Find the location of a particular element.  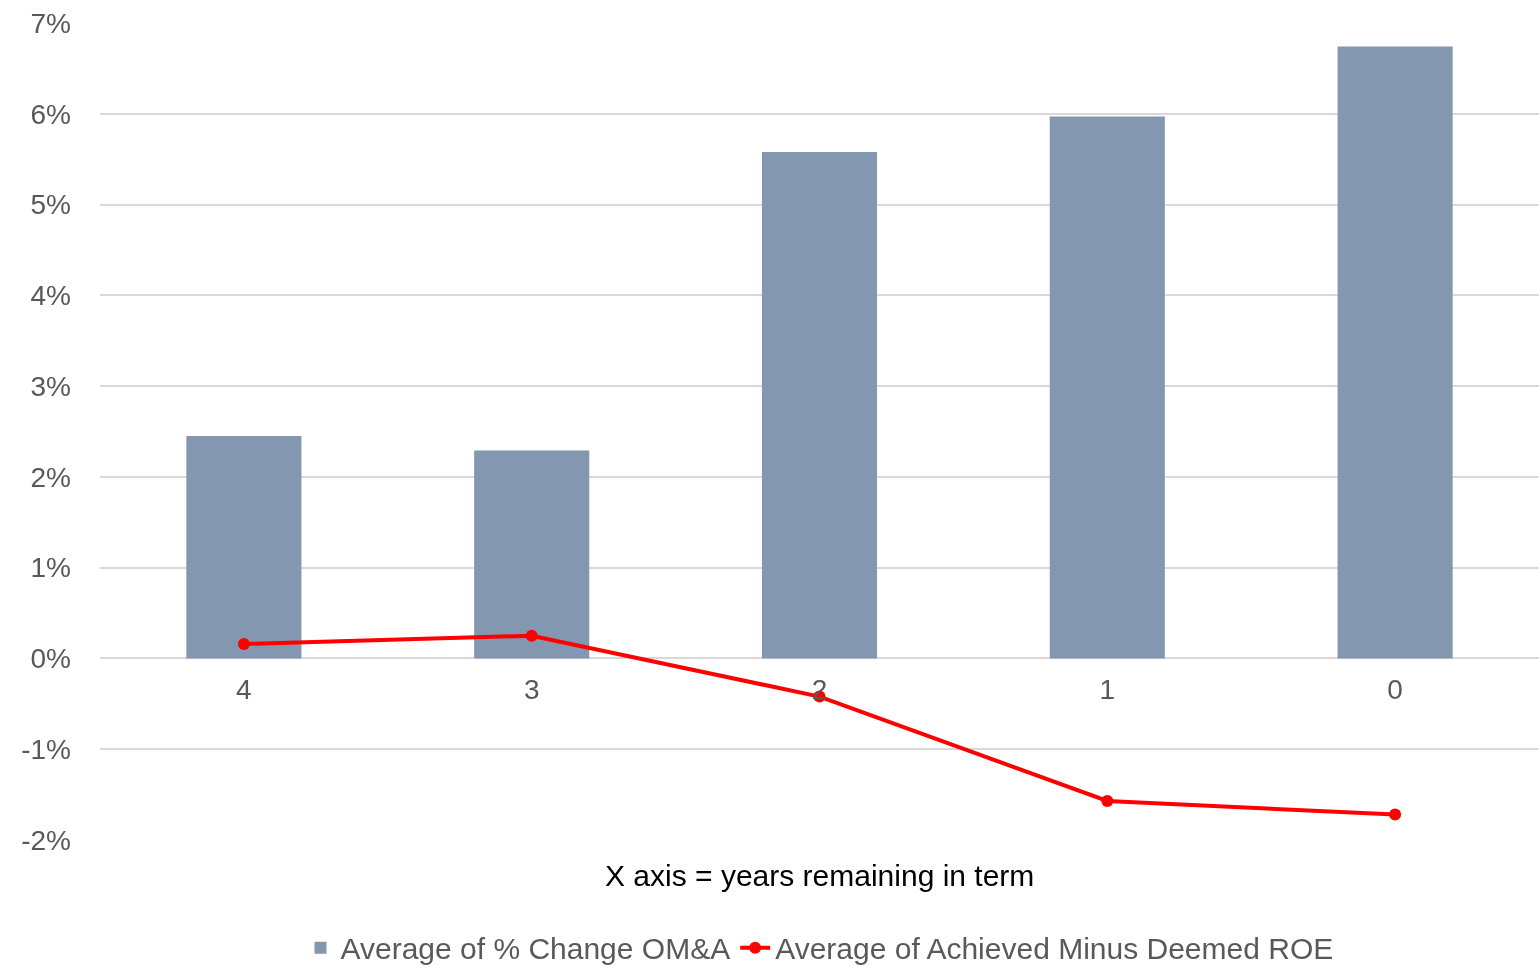

y-tick-label: 2% is located at coordinates (50, 477).